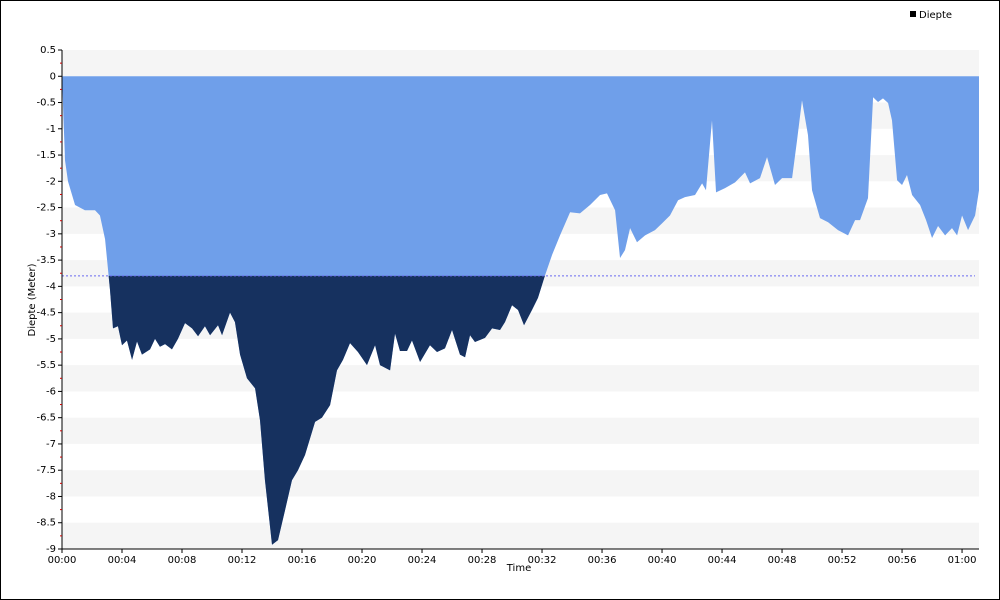  What do you see at coordinates (46, 313) in the screenshot?
I see `y-tick-label: -4.5` at bounding box center [46, 313].